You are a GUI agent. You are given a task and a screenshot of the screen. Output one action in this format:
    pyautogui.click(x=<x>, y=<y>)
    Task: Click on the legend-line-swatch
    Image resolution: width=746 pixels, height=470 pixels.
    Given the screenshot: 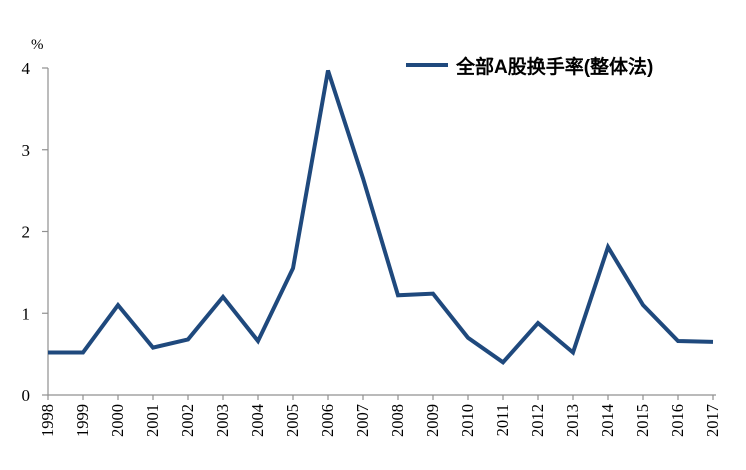 What is the action you would take?
    pyautogui.click(x=427, y=65)
    